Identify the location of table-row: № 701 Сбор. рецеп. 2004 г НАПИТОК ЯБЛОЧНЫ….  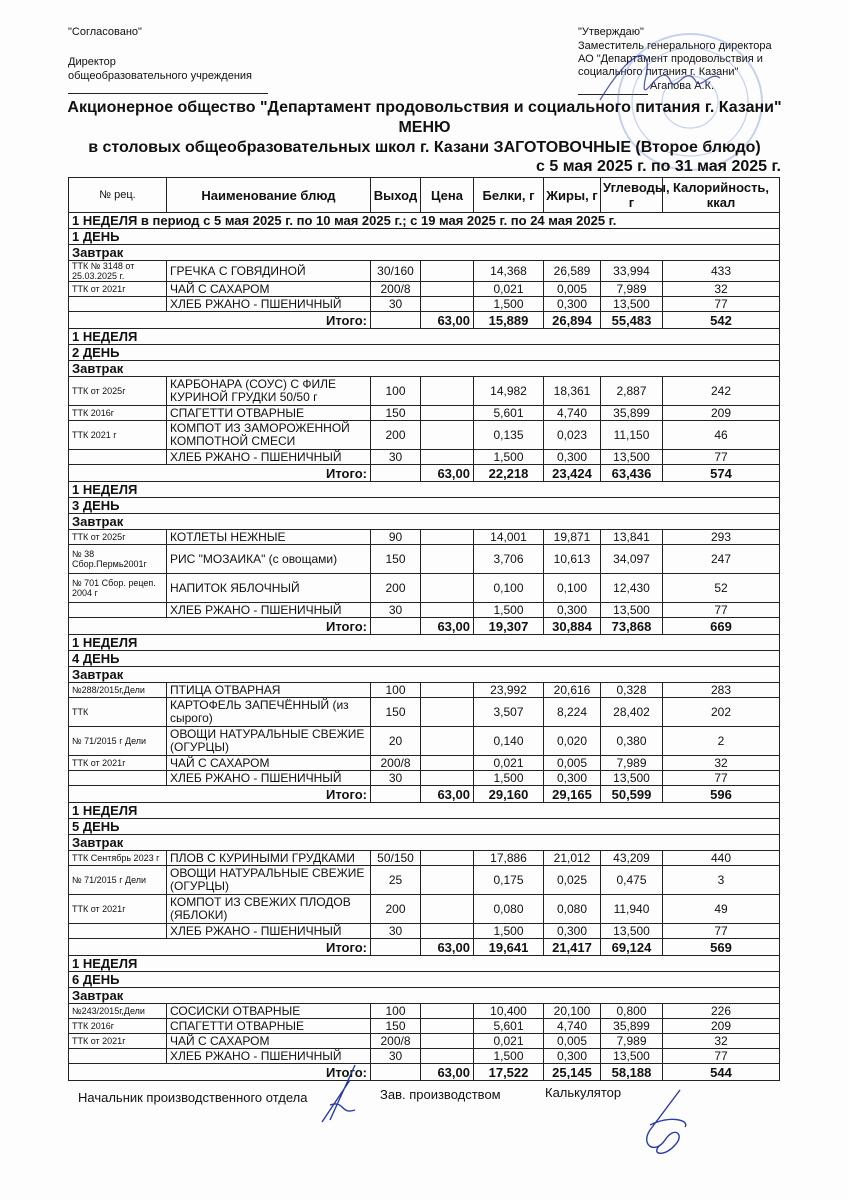
(424, 588).